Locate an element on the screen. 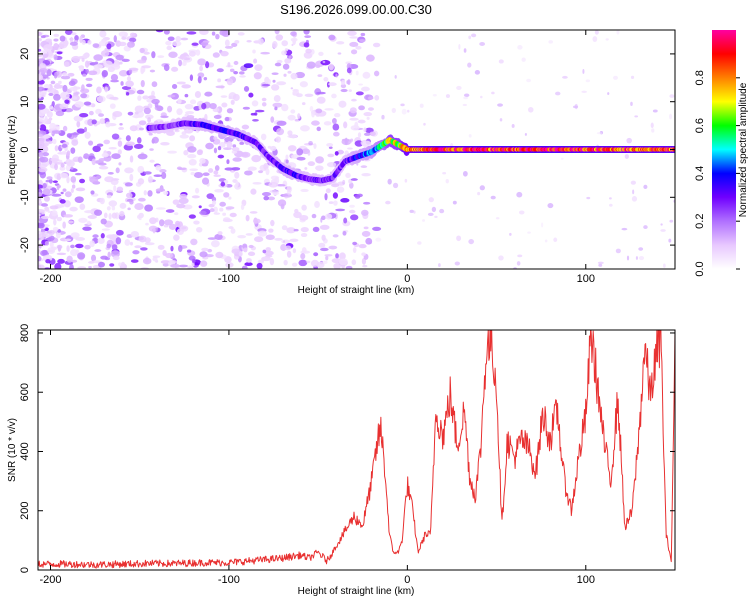 The height and width of the screenshot is (600, 750). y-tick-label: 600 is located at coordinates (25, 392).